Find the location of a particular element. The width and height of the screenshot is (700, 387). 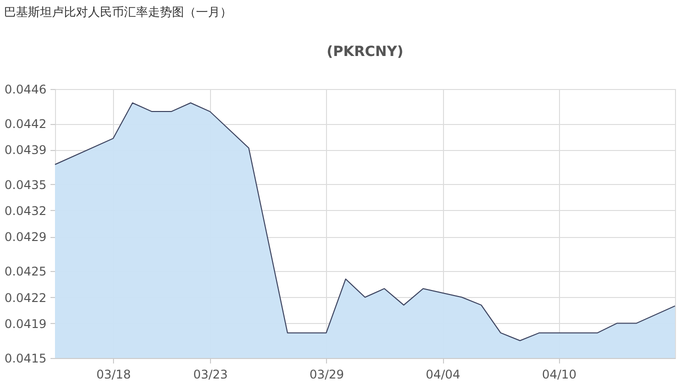

y-tick-label: 0.0425 is located at coordinates (25, 271).